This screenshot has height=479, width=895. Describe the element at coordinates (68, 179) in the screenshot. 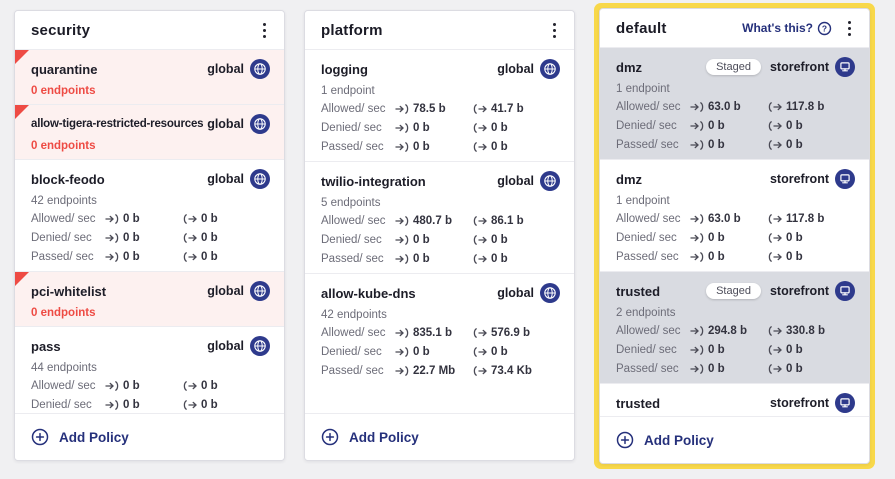

I see `card-title: block-feodo` at that location.